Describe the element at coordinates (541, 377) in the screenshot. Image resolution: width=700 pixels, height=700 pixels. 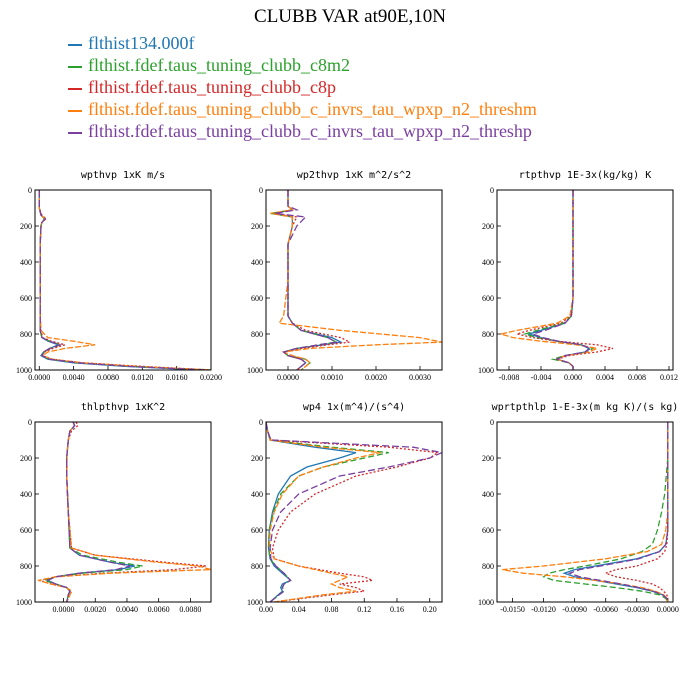
I see `x-tick-label: -0.004` at that location.